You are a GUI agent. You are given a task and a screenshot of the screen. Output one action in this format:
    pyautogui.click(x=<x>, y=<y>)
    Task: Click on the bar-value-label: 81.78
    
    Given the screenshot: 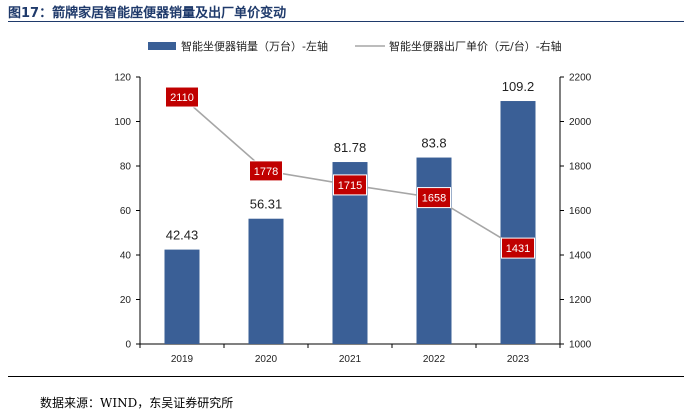 What is the action you would take?
    pyautogui.click(x=350, y=147)
    